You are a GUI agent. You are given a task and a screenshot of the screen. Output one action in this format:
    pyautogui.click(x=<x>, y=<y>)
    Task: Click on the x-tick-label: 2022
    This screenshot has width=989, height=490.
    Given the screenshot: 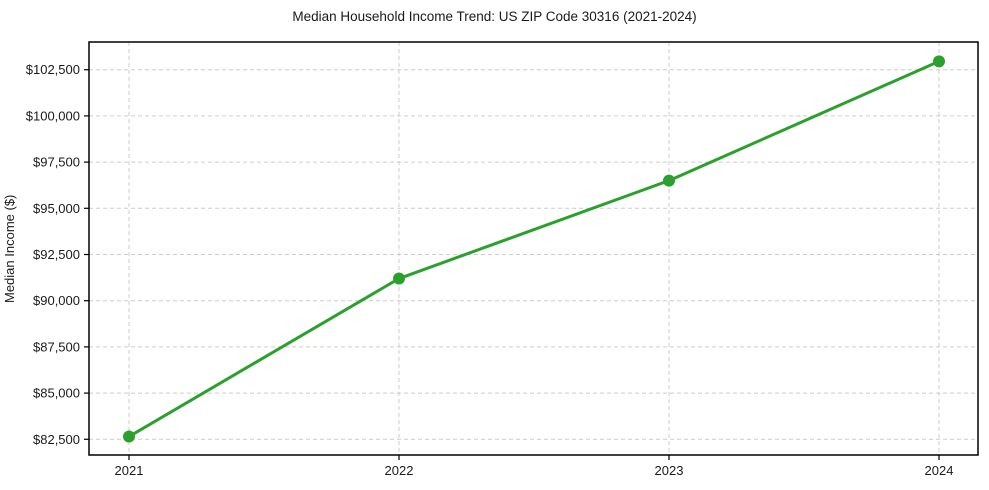 What is the action you would take?
    pyautogui.click(x=399, y=470)
    